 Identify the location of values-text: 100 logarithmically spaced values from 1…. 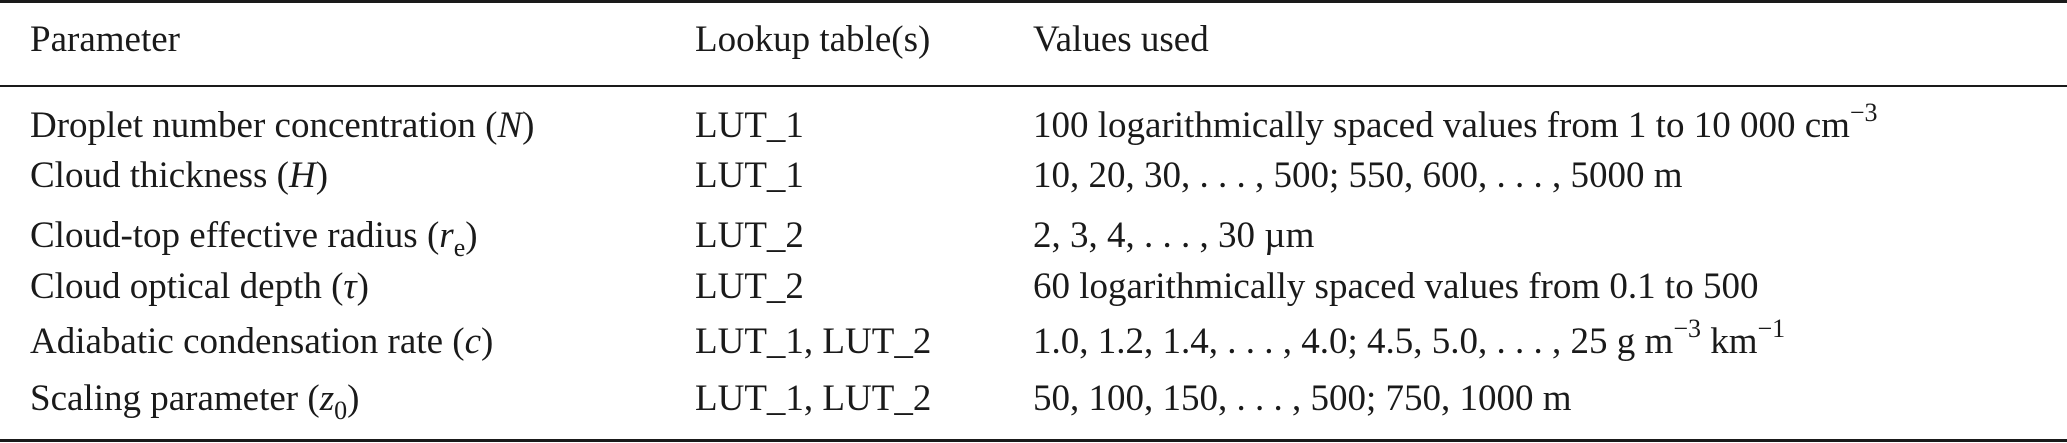
(1441, 125).